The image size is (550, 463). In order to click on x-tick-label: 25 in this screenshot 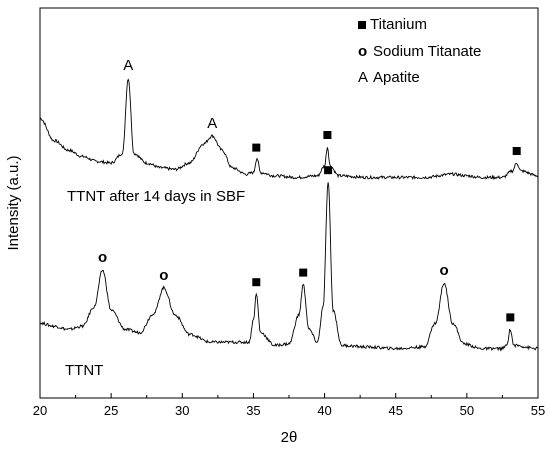, I will do `click(111, 410)`.